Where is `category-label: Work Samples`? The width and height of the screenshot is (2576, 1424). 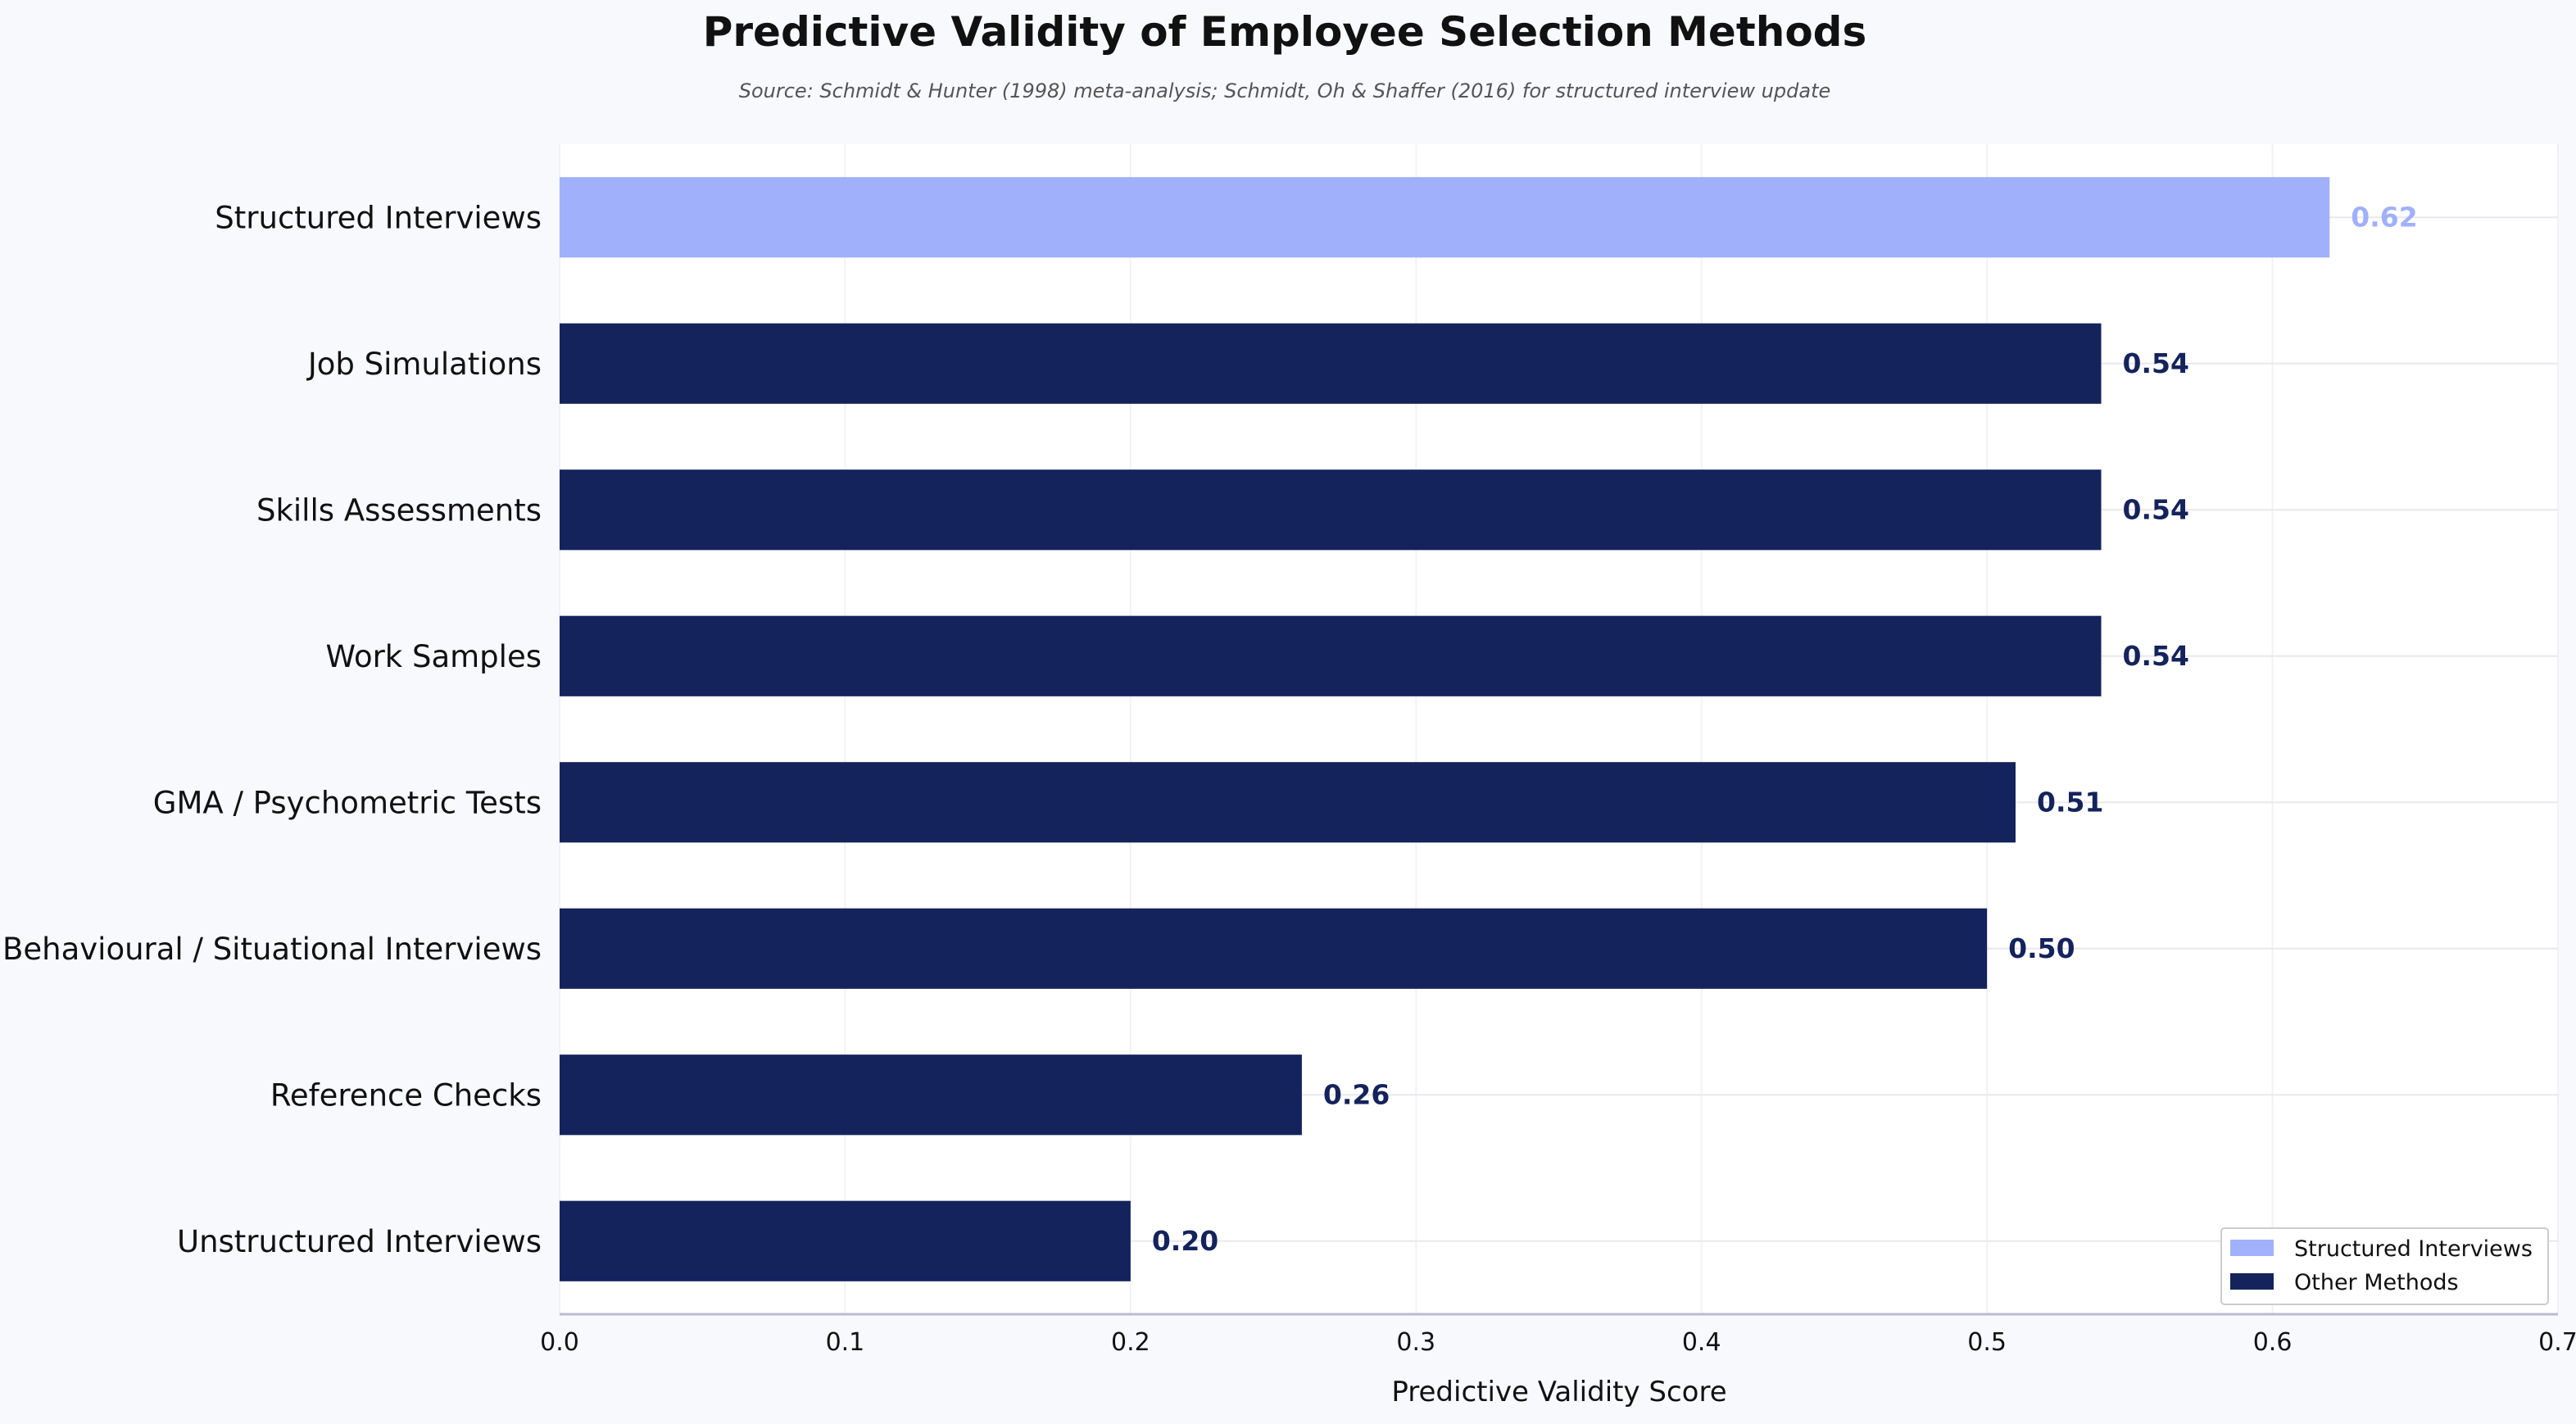
category-label: Work Samples is located at coordinates (434, 656).